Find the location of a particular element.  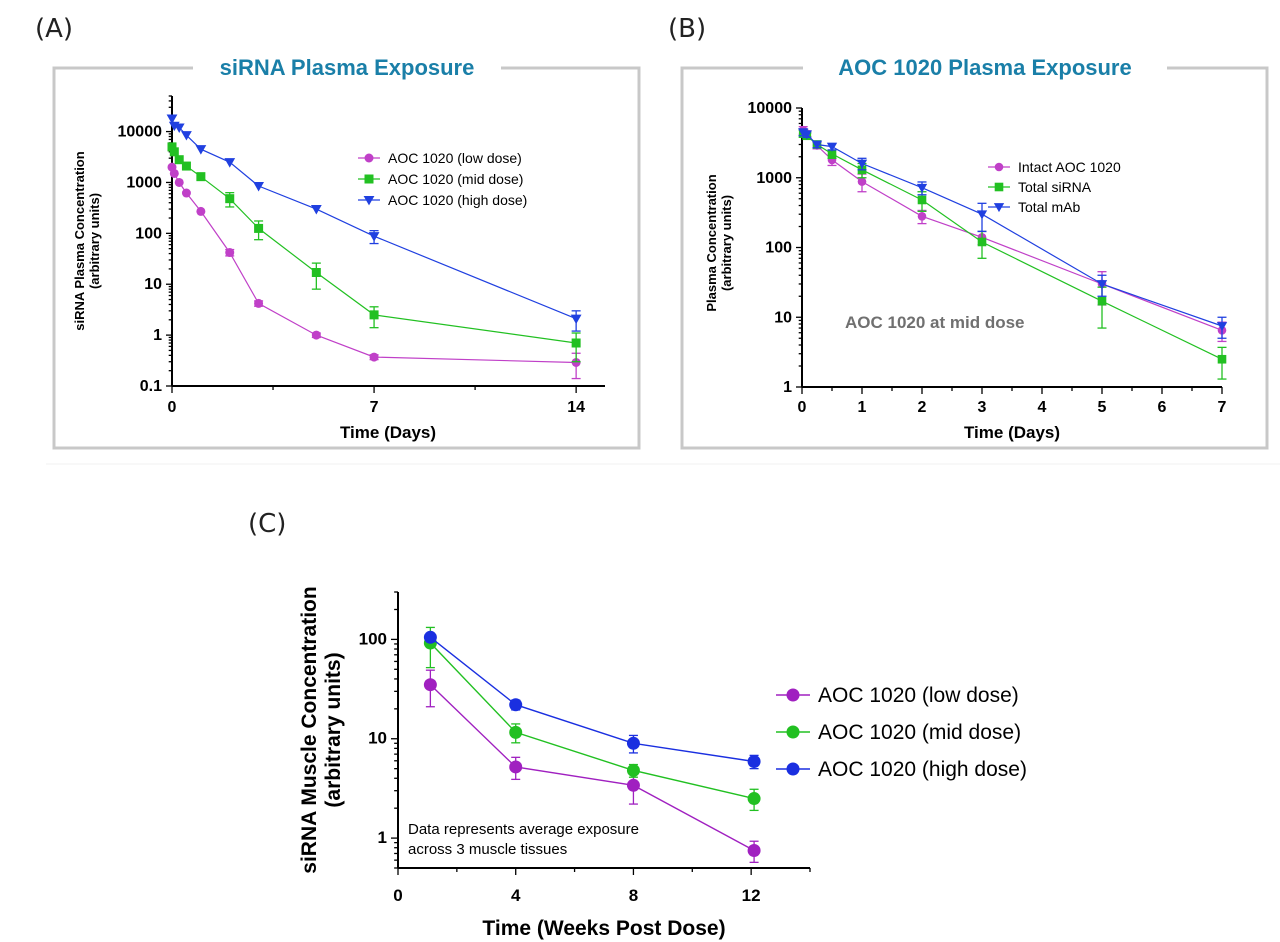

panel-a-title: siRNA Plasma Exposure is located at coordinates (347, 67).